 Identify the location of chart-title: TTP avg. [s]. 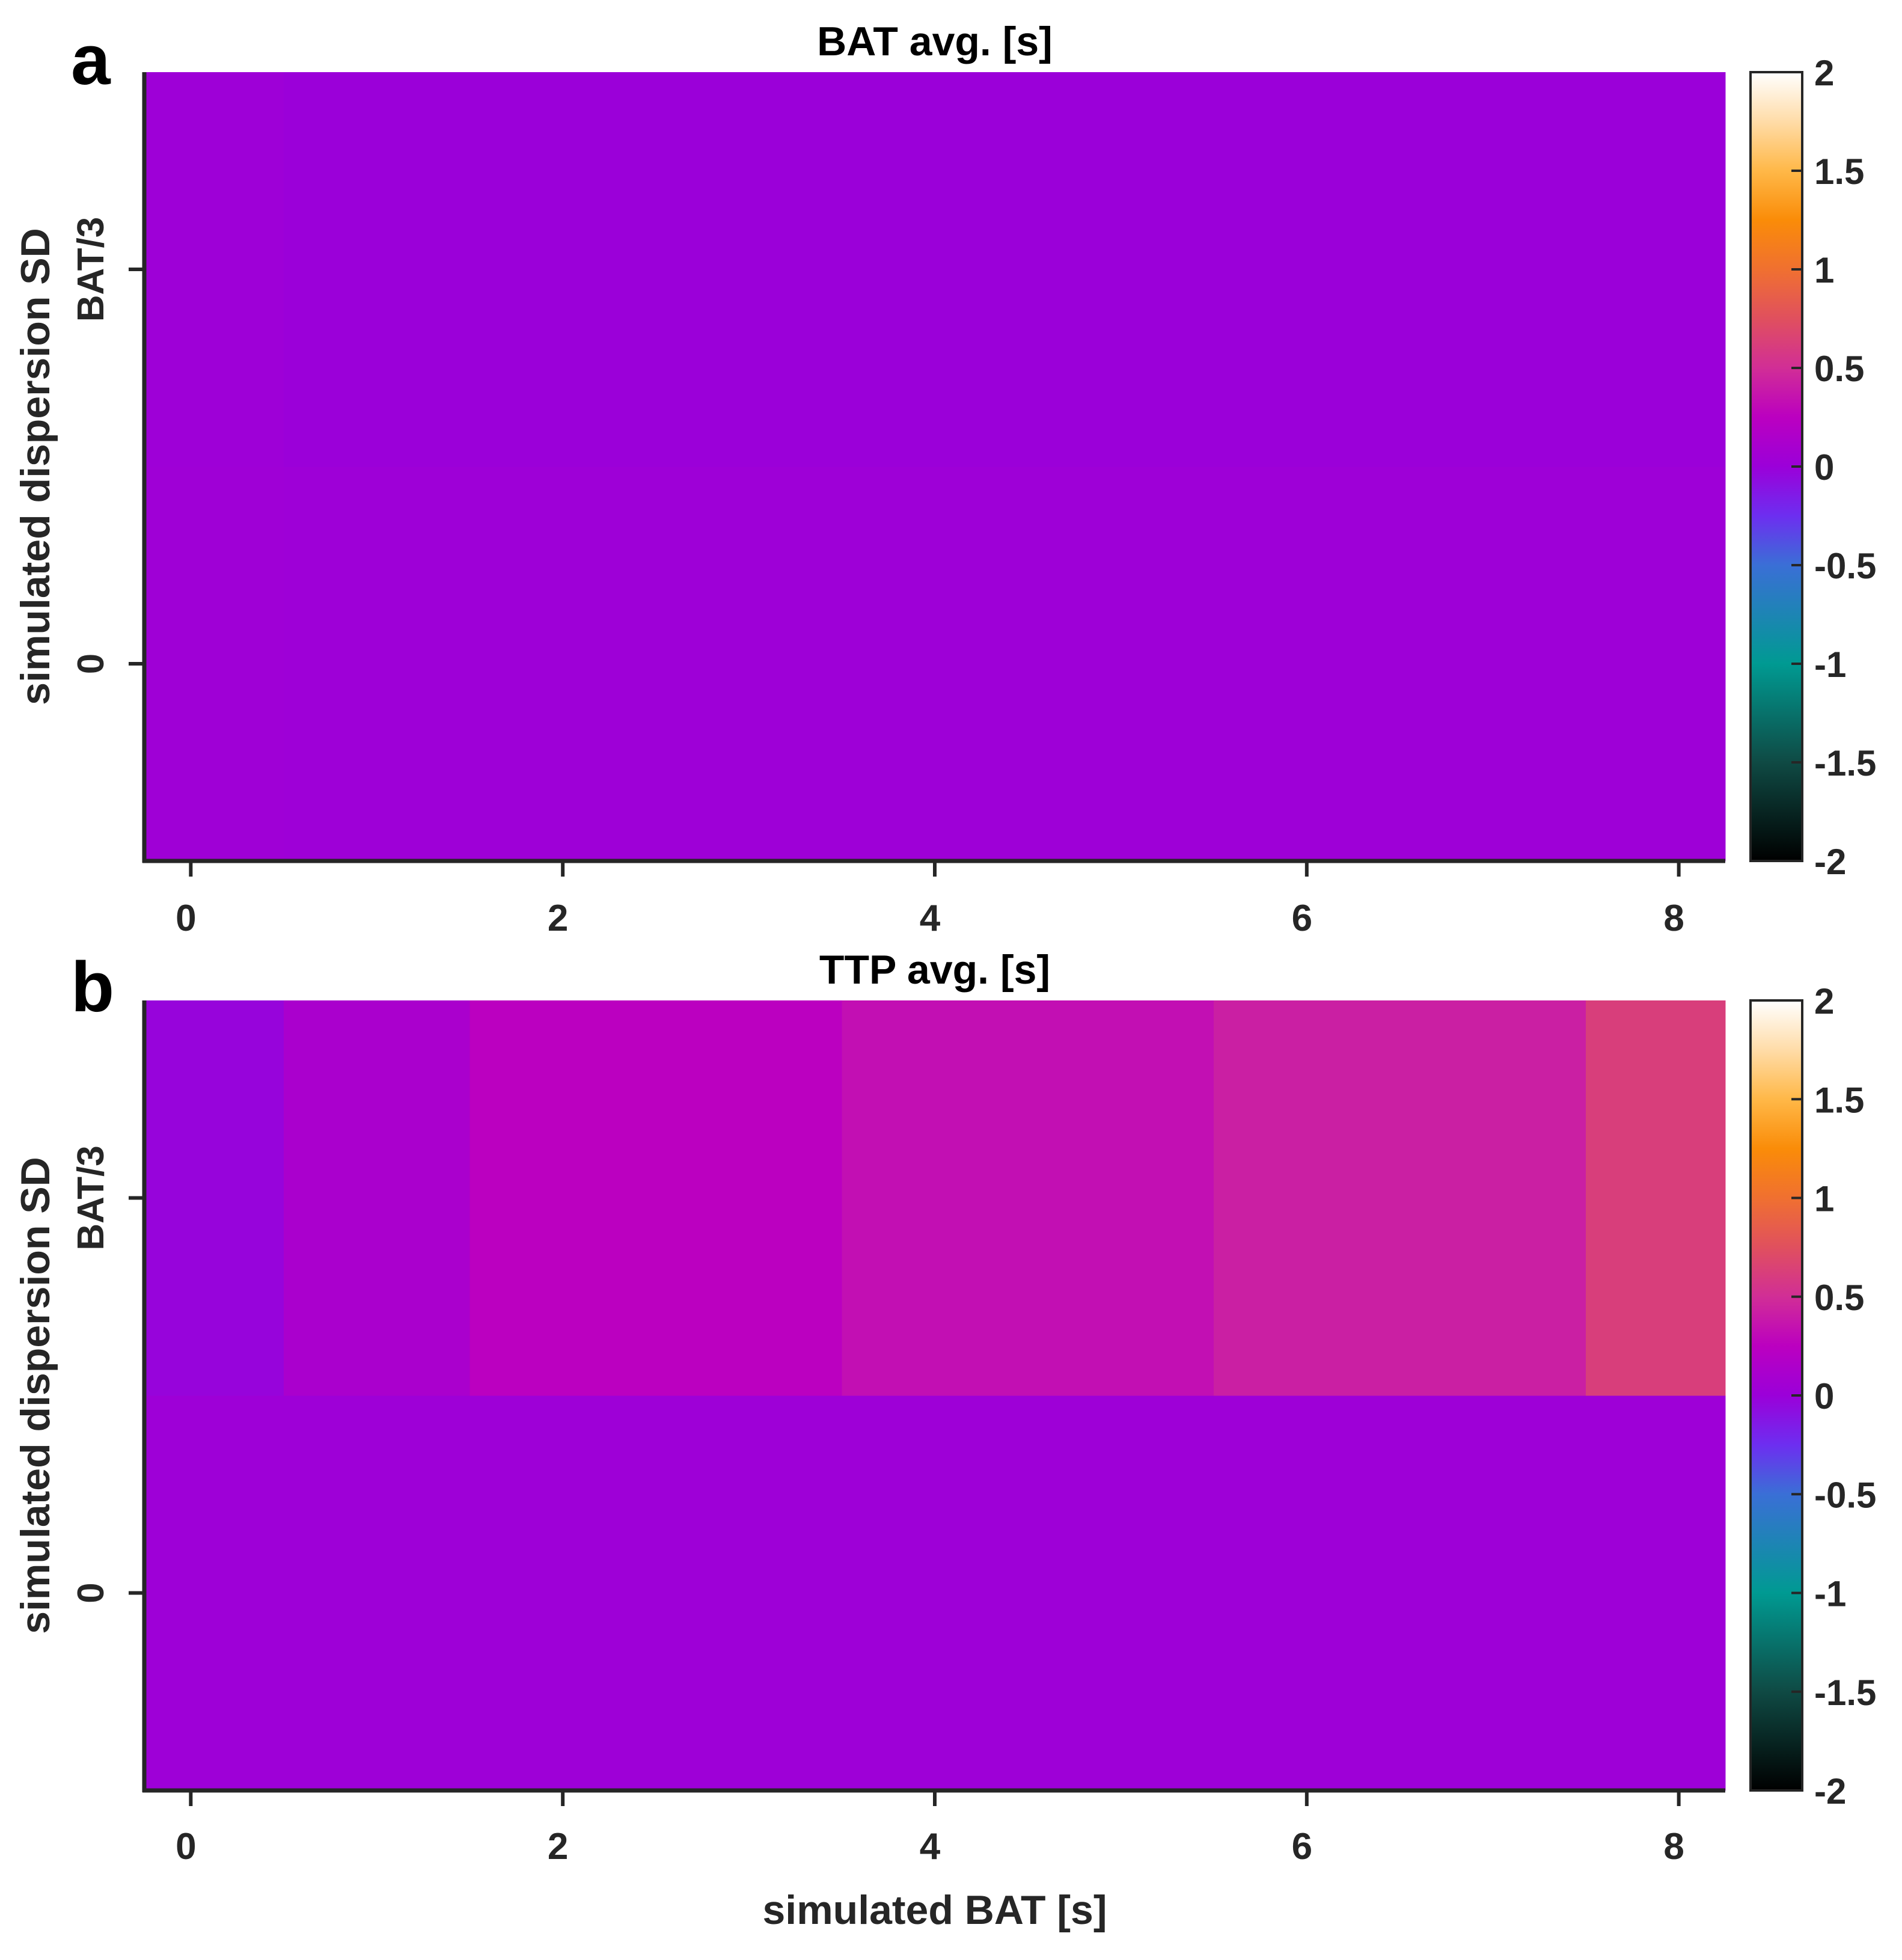
(934, 970).